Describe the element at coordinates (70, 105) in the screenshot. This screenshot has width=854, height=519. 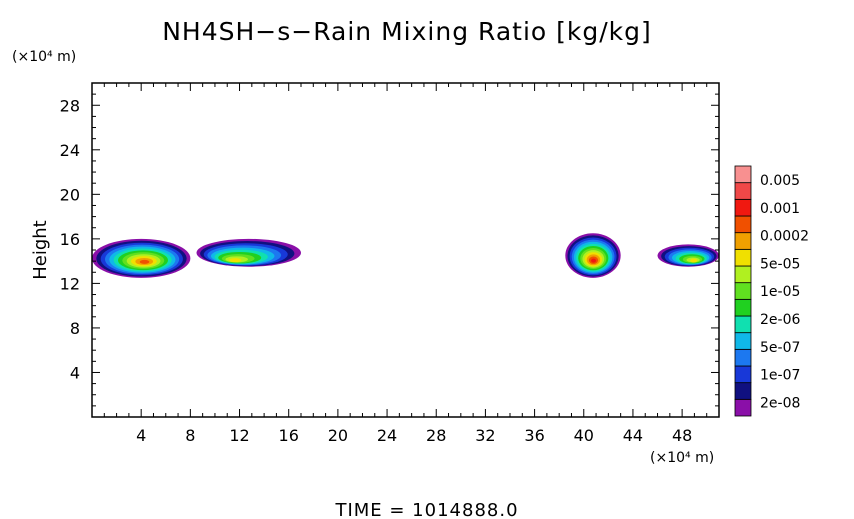
I see `y-tick-label: 28` at that location.